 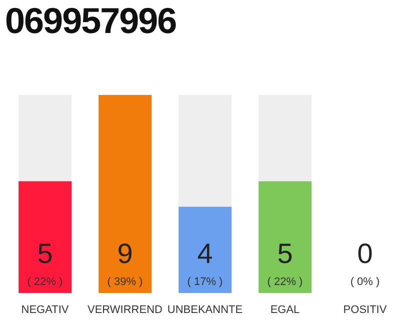 What do you see at coordinates (285, 310) in the screenshot?
I see `x-tick-label: EGAL` at bounding box center [285, 310].